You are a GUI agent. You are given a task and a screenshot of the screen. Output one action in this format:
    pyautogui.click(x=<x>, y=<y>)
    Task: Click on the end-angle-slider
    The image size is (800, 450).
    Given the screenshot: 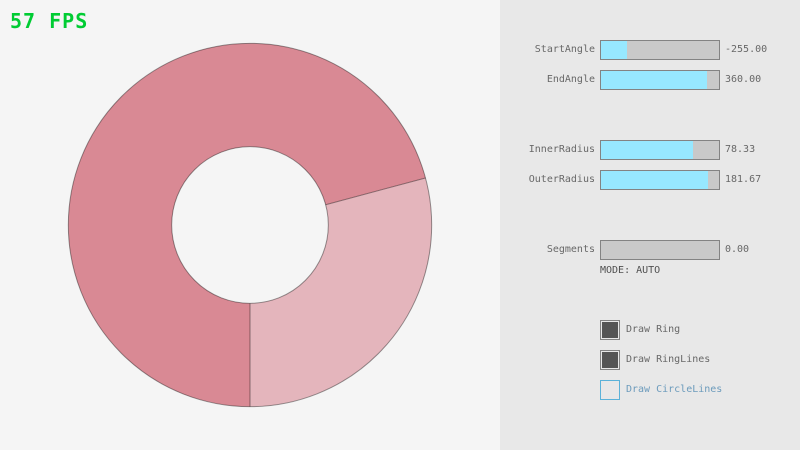 What is the action you would take?
    pyautogui.click(x=660, y=80)
    